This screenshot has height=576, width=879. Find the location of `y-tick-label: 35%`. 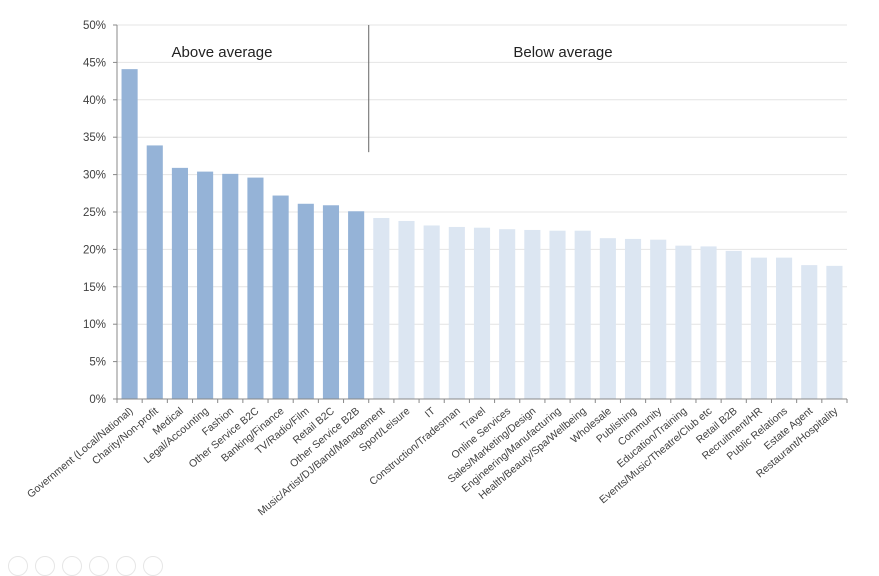

y-tick-label: 35% is located at coordinates (94, 138).